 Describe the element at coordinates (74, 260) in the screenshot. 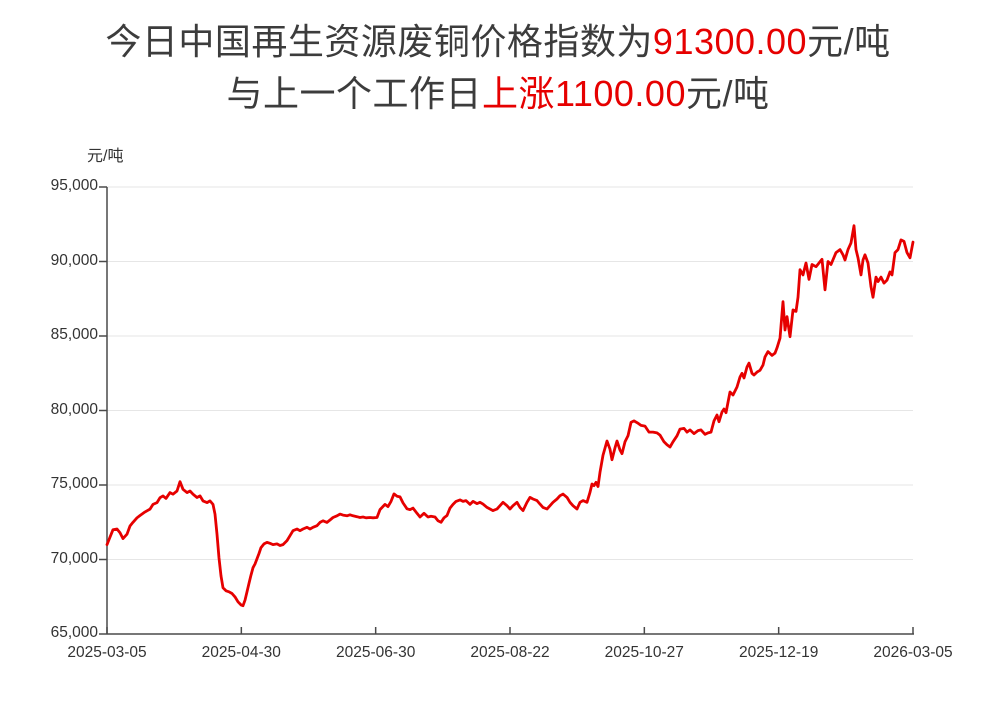

I see `y-tick-label: 90,000` at that location.